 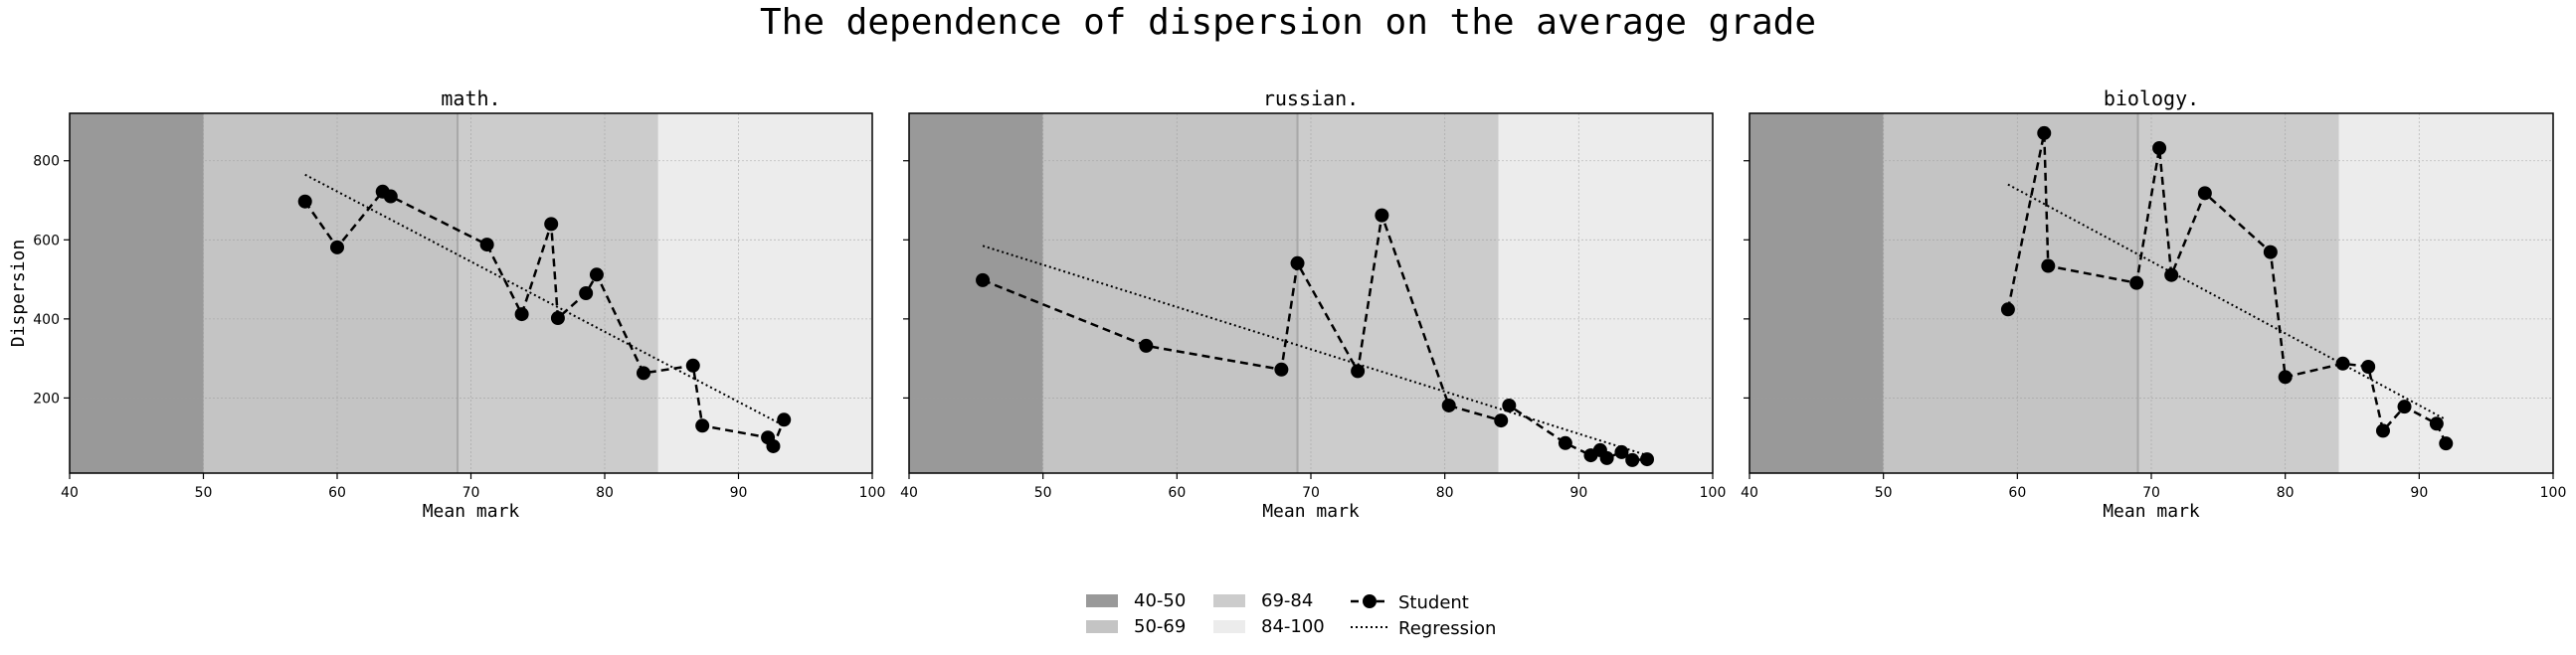 I want to click on legend-label: 69-84, so click(x=1287, y=600).